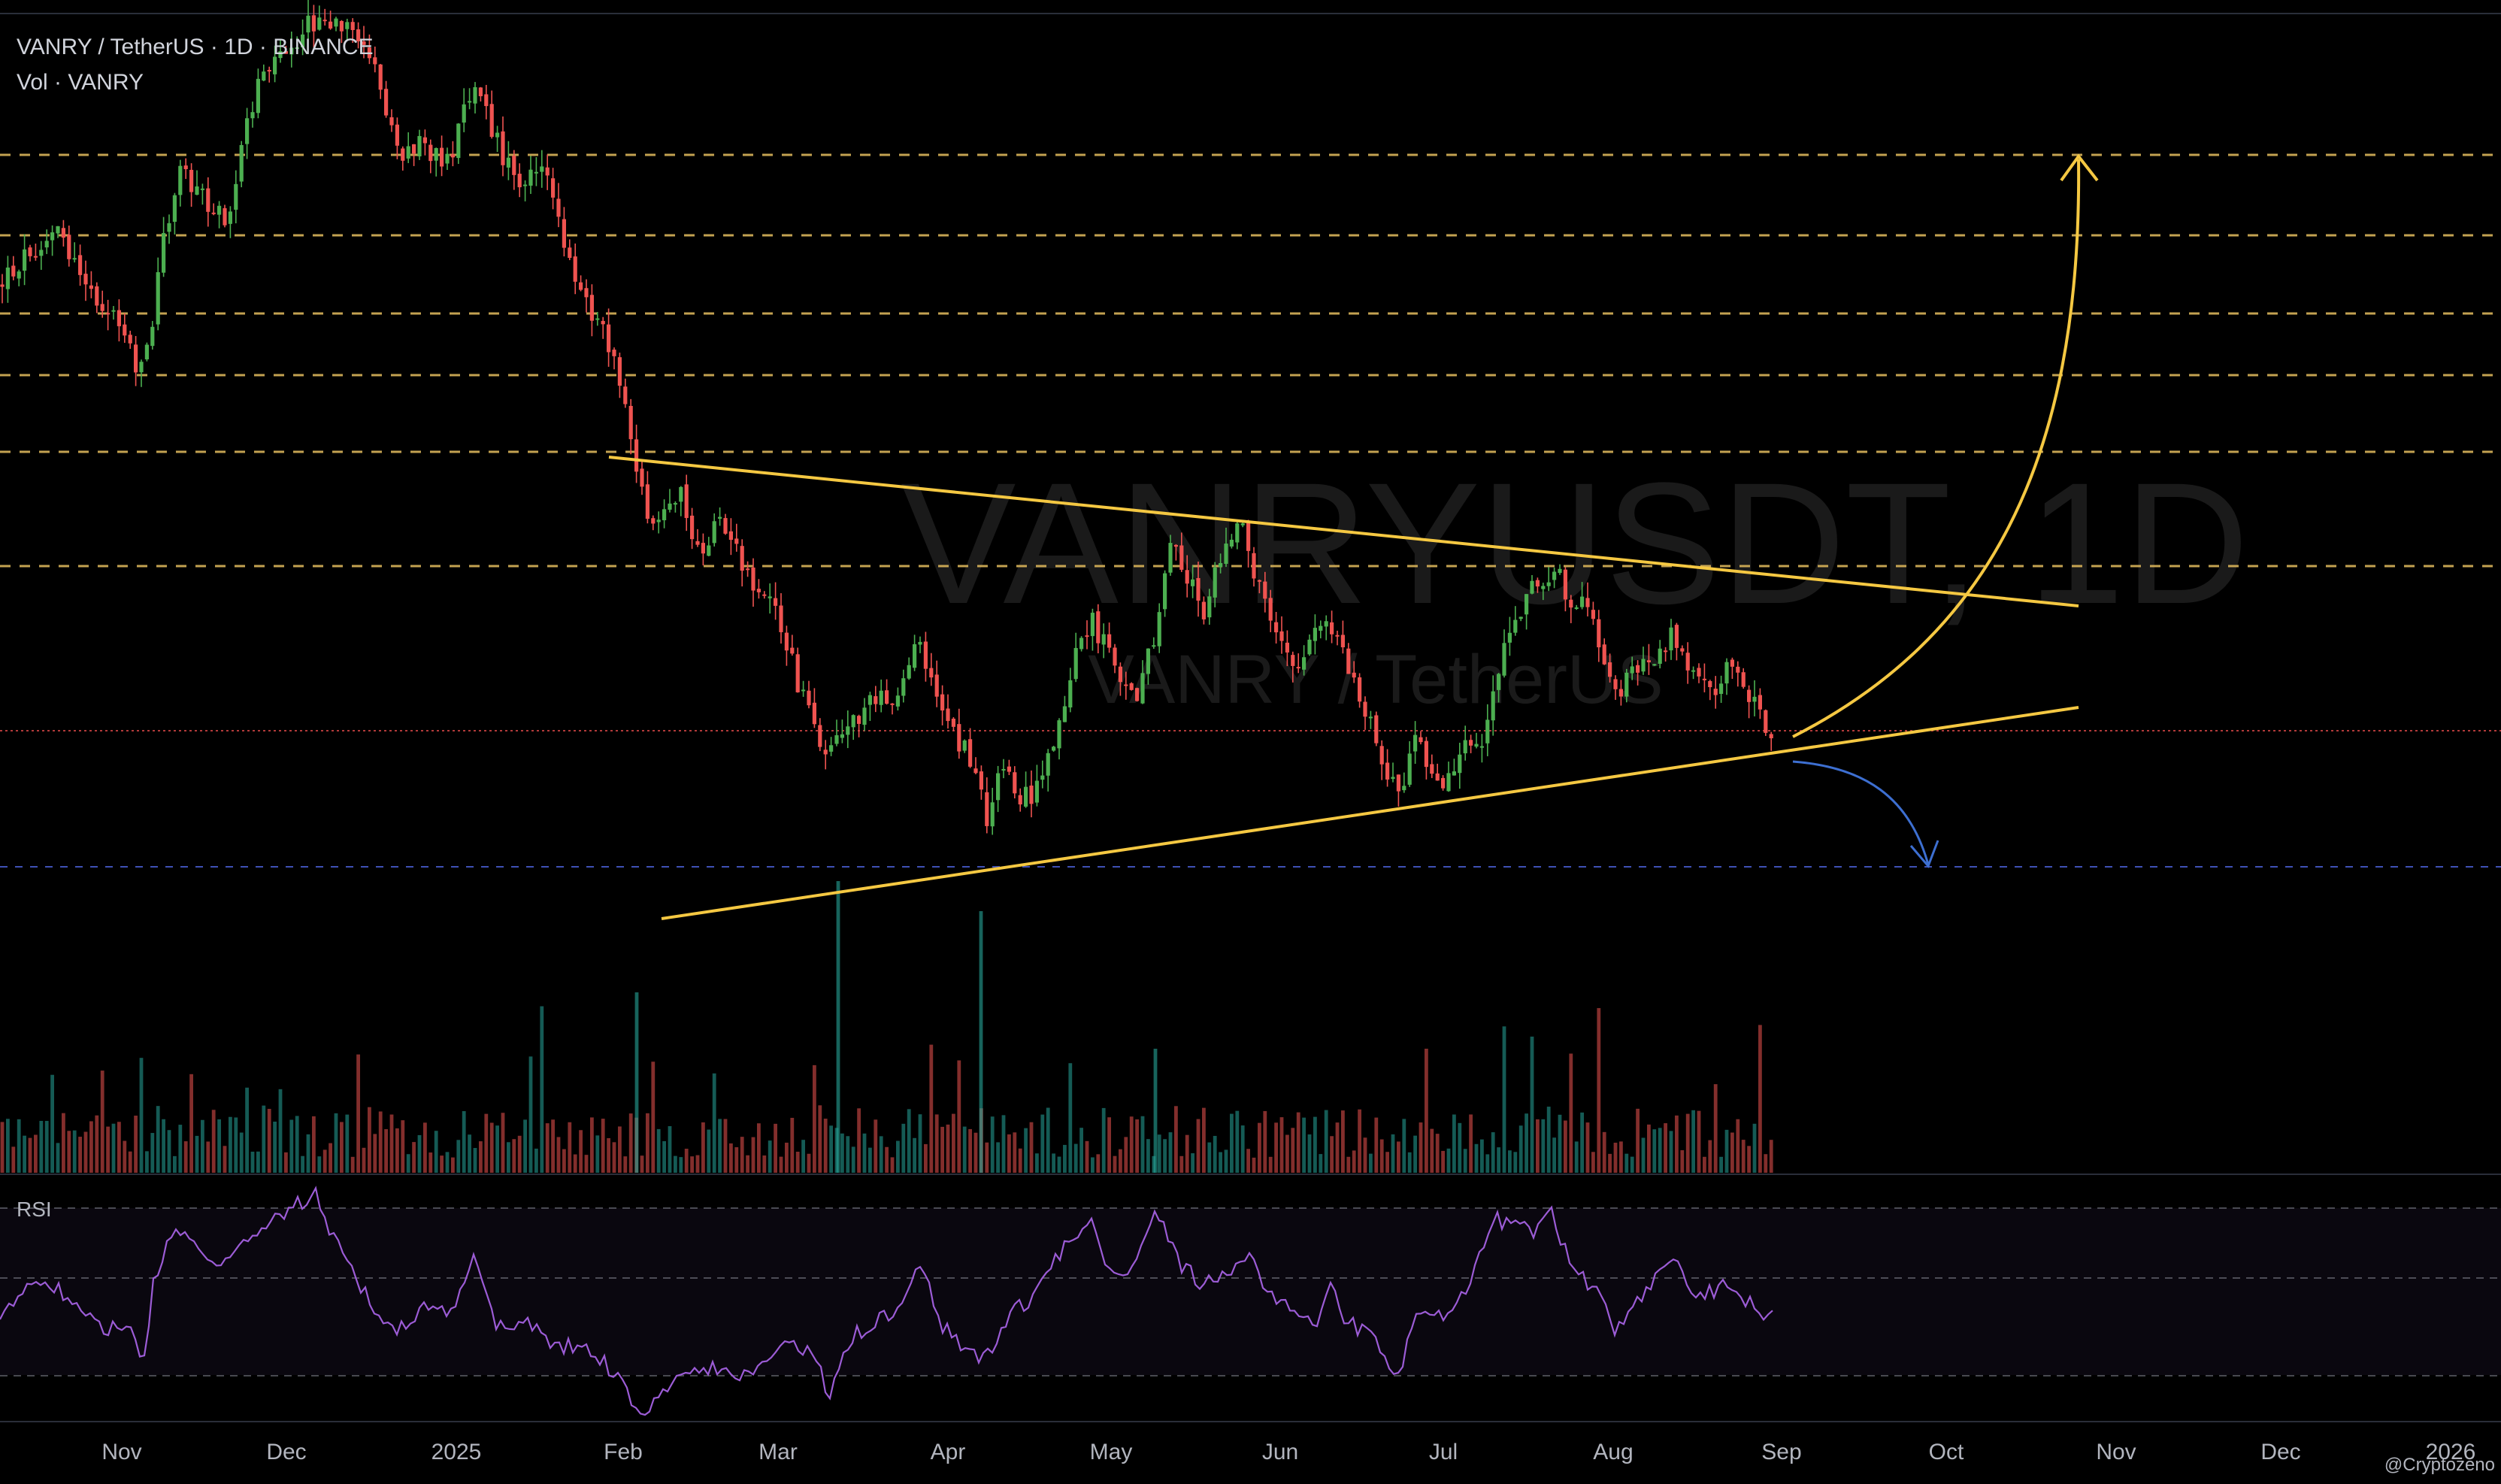 This screenshot has width=2501, height=1484. I want to click on time-axis-tick-label: Sep, so click(1781, 1452).